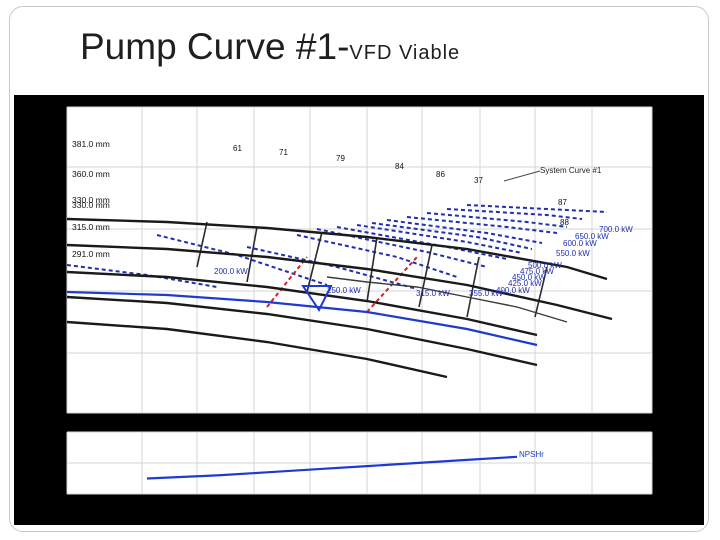 Image resolution: width=720 pixels, height=540 pixels. I want to click on efficiency-label-6: 87, so click(562, 202).